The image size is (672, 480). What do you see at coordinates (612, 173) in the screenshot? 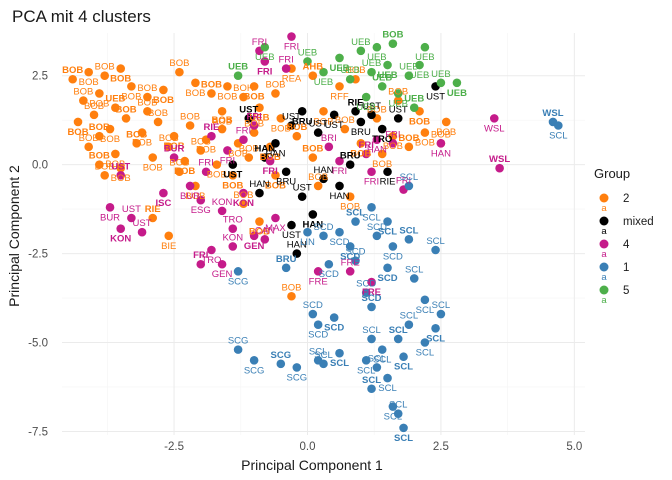
I see `legend-title: Group` at bounding box center [612, 173].